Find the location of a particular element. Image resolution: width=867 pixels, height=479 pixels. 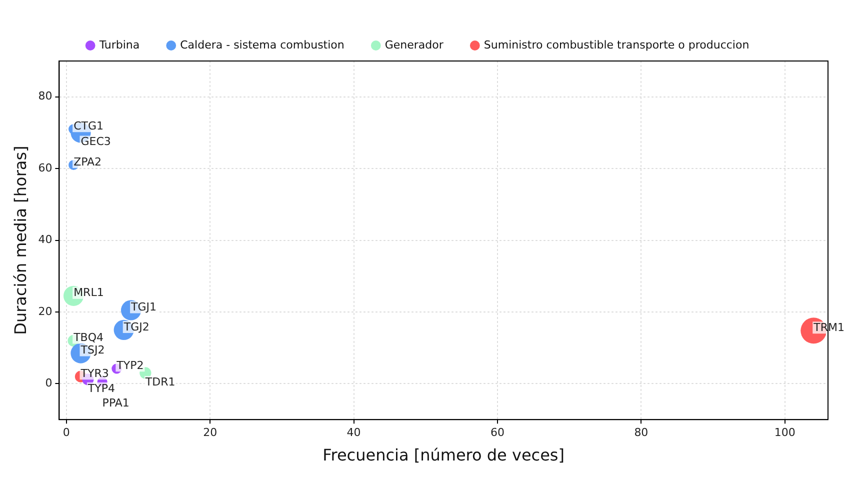

legend-label: Caldera - sistema combustion is located at coordinates (262, 45).